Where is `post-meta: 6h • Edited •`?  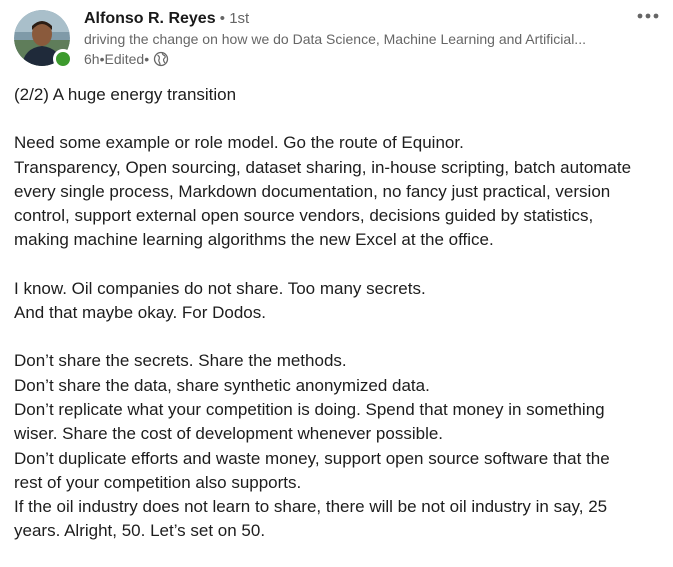
post-meta: 6h • Edited • is located at coordinates (354, 59).